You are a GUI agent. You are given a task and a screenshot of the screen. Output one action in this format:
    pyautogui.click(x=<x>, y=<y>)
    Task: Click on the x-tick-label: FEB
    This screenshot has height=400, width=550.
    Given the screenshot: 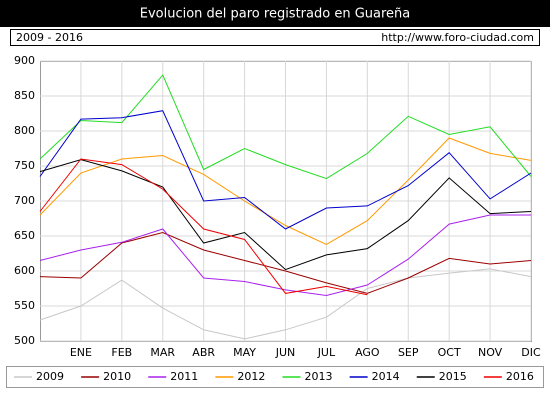 What is the action you would take?
    pyautogui.click(x=121, y=352)
    